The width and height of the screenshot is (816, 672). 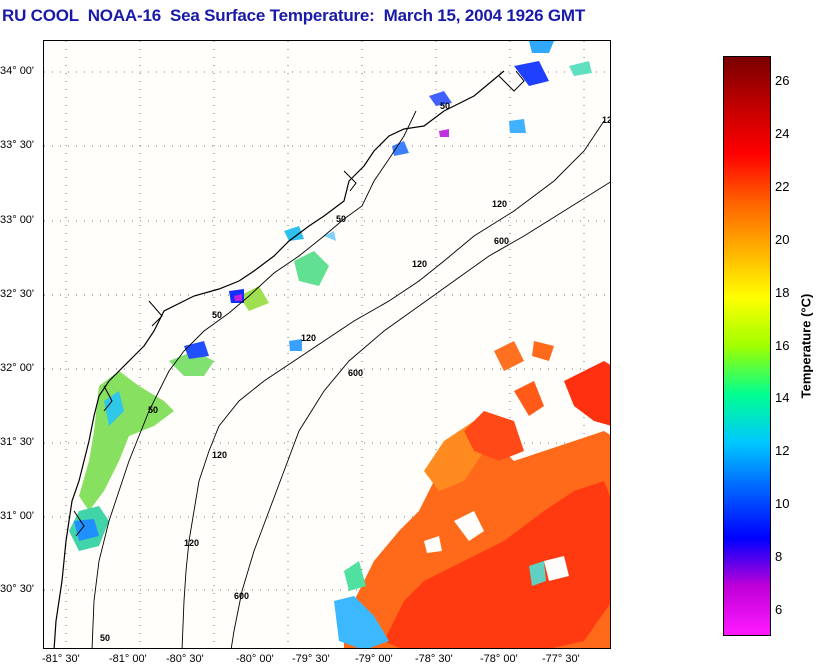 What do you see at coordinates (17, 294) in the screenshot?
I see `lat-label: 32° 30'` at bounding box center [17, 294].